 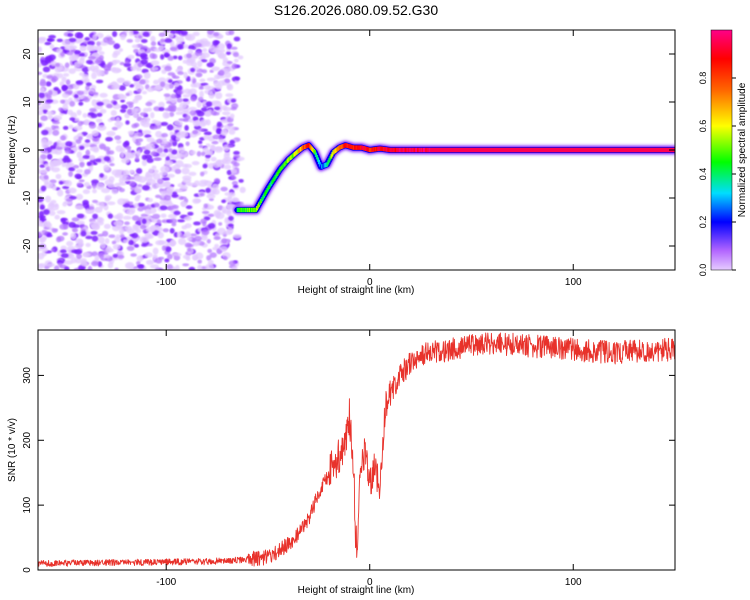 I want to click on spectrogram-x-tick-label: 100, so click(x=573, y=282).